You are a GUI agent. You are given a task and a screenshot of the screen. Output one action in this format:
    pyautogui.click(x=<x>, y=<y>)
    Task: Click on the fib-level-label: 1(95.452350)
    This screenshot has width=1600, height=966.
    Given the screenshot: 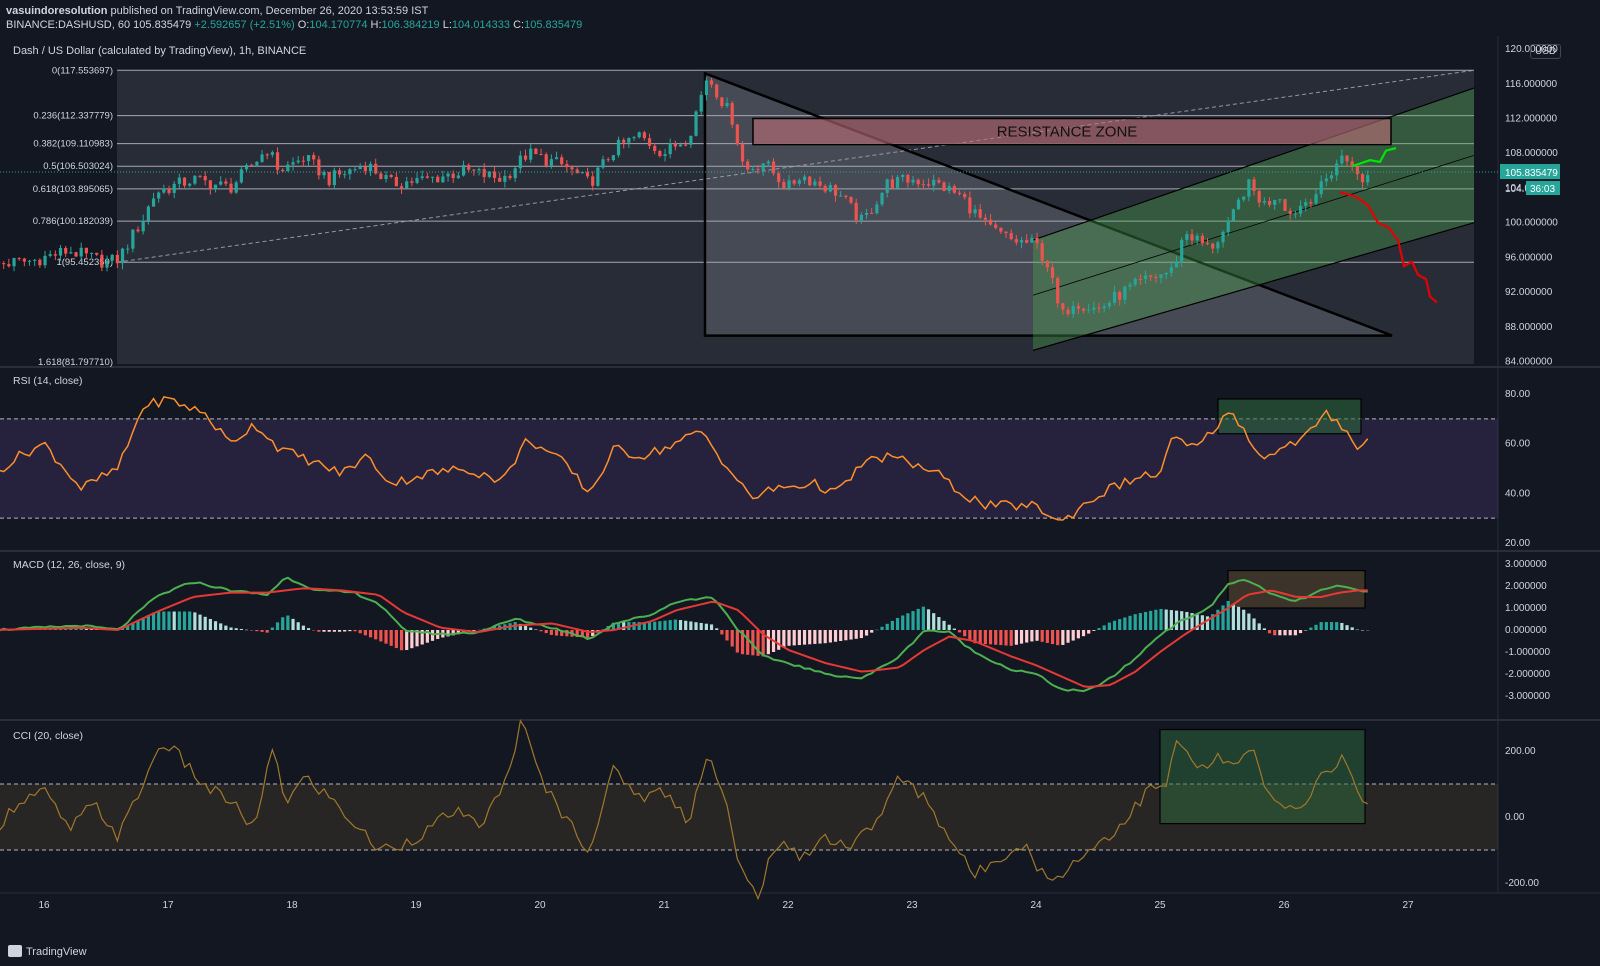 What is the action you would take?
    pyautogui.click(x=84, y=262)
    